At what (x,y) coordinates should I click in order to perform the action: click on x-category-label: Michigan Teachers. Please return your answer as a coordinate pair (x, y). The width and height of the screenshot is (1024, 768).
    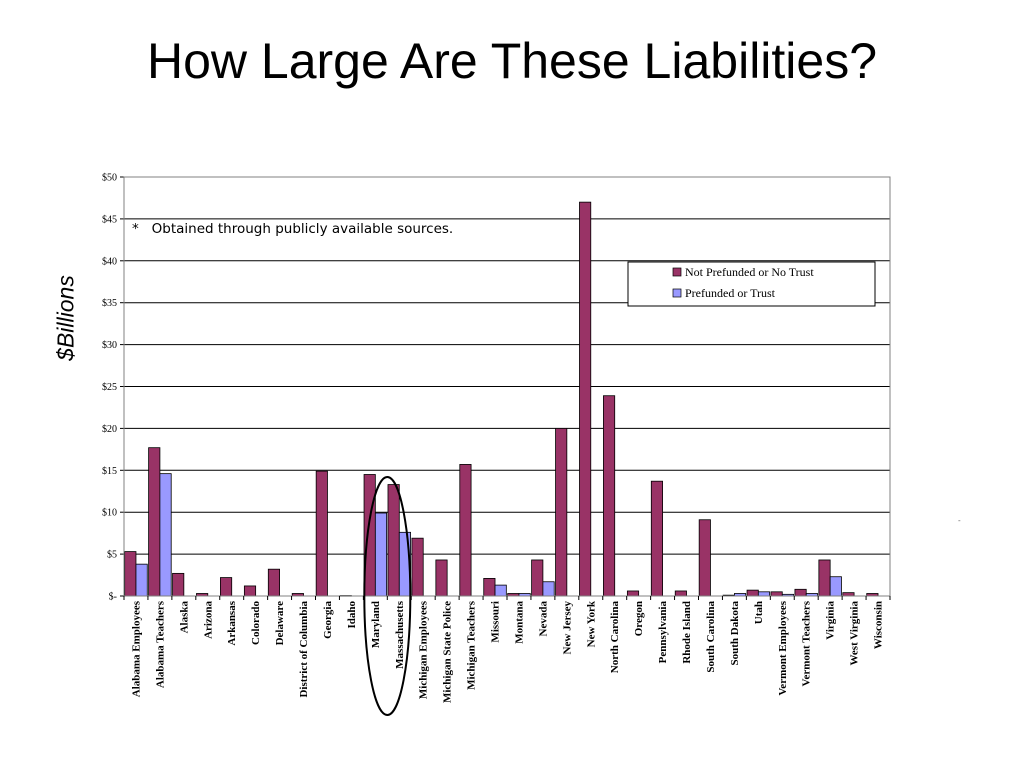
    Looking at the image, I should click on (472, 645).